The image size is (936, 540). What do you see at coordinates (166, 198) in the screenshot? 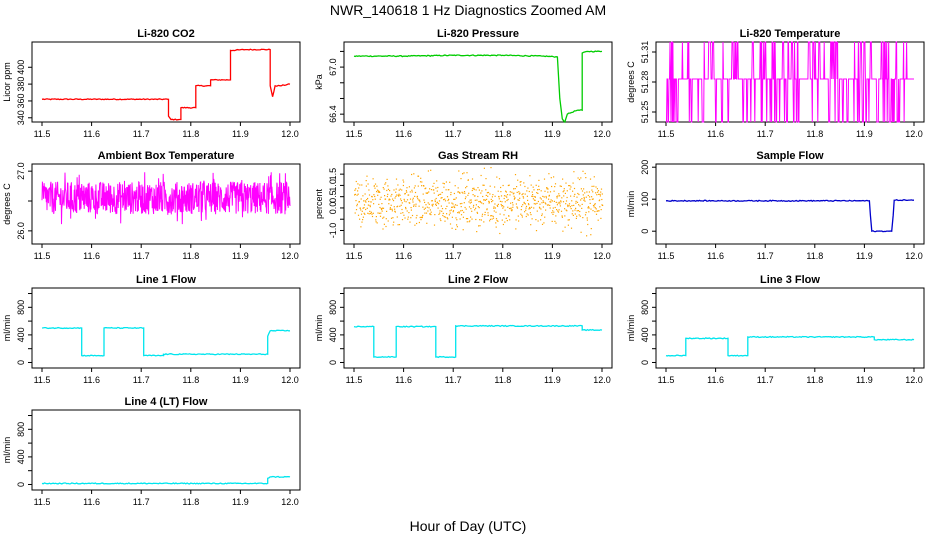
I see `data-series` at bounding box center [166, 198].